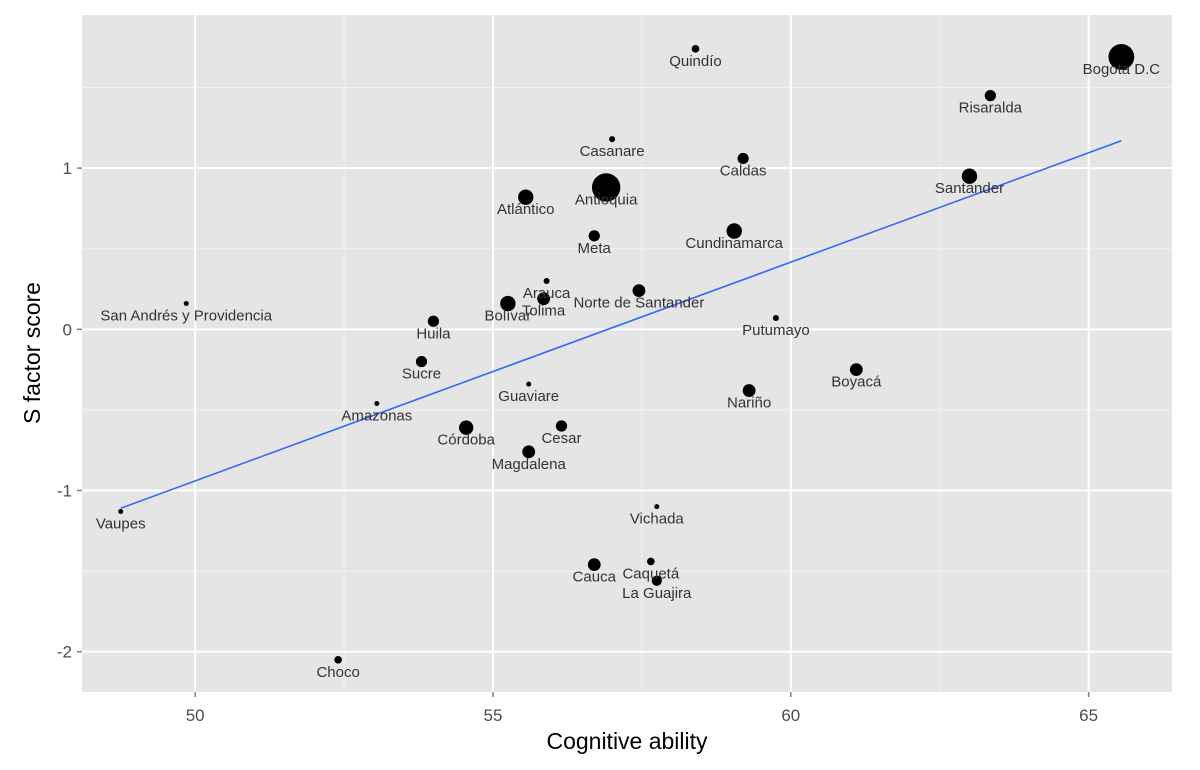 The image size is (1200, 770). I want to click on point-label: Norte de Santander, so click(638, 303).